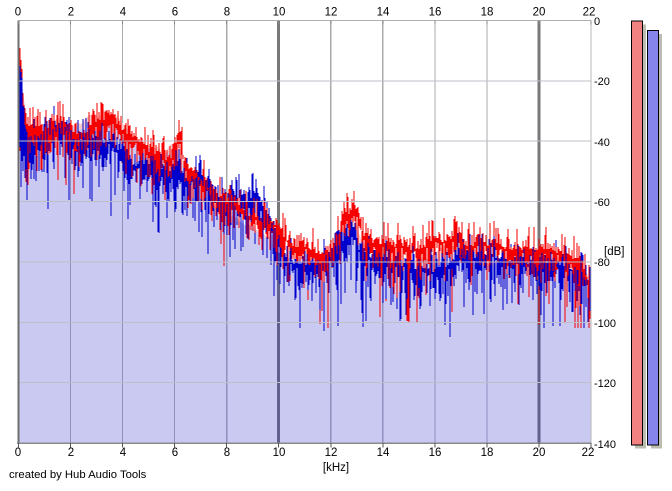 The image size is (672, 491). Describe the element at coordinates (605, 445) in the screenshot. I see `svg-text: -140` at that location.